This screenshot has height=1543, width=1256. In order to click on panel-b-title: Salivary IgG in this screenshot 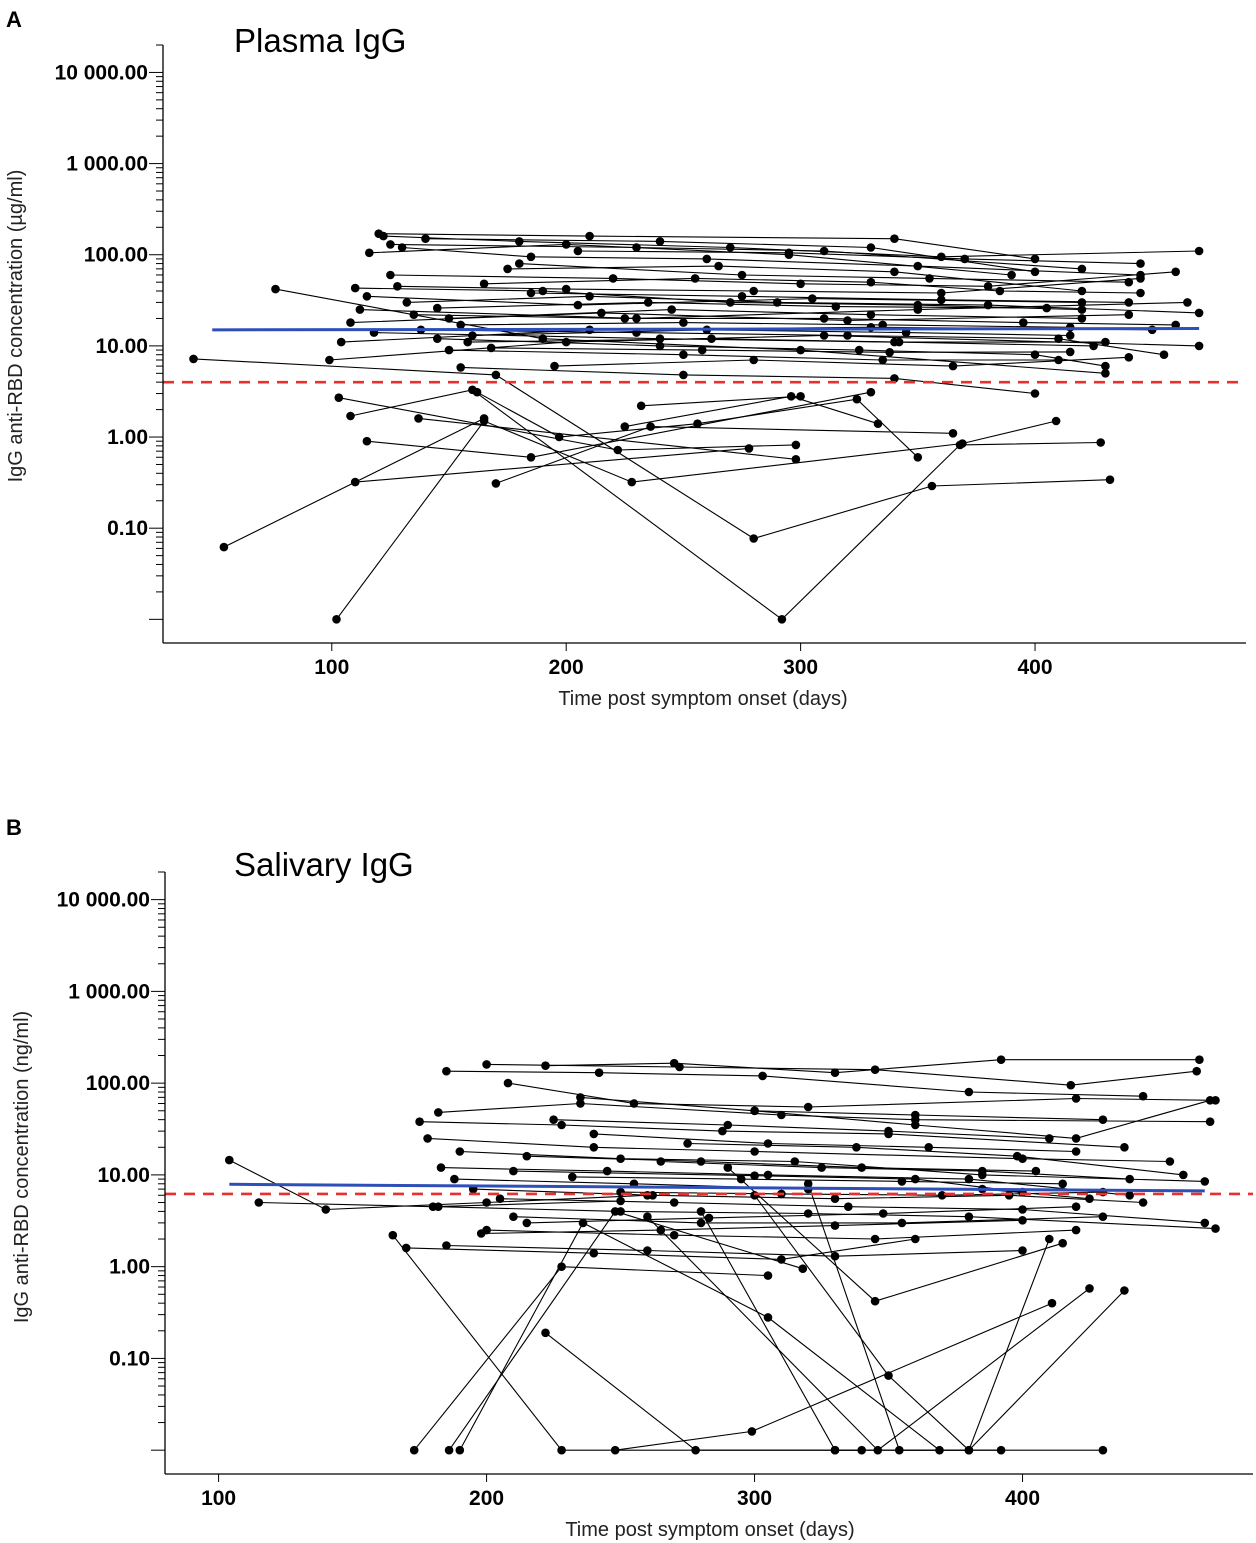, I will do `click(324, 864)`.